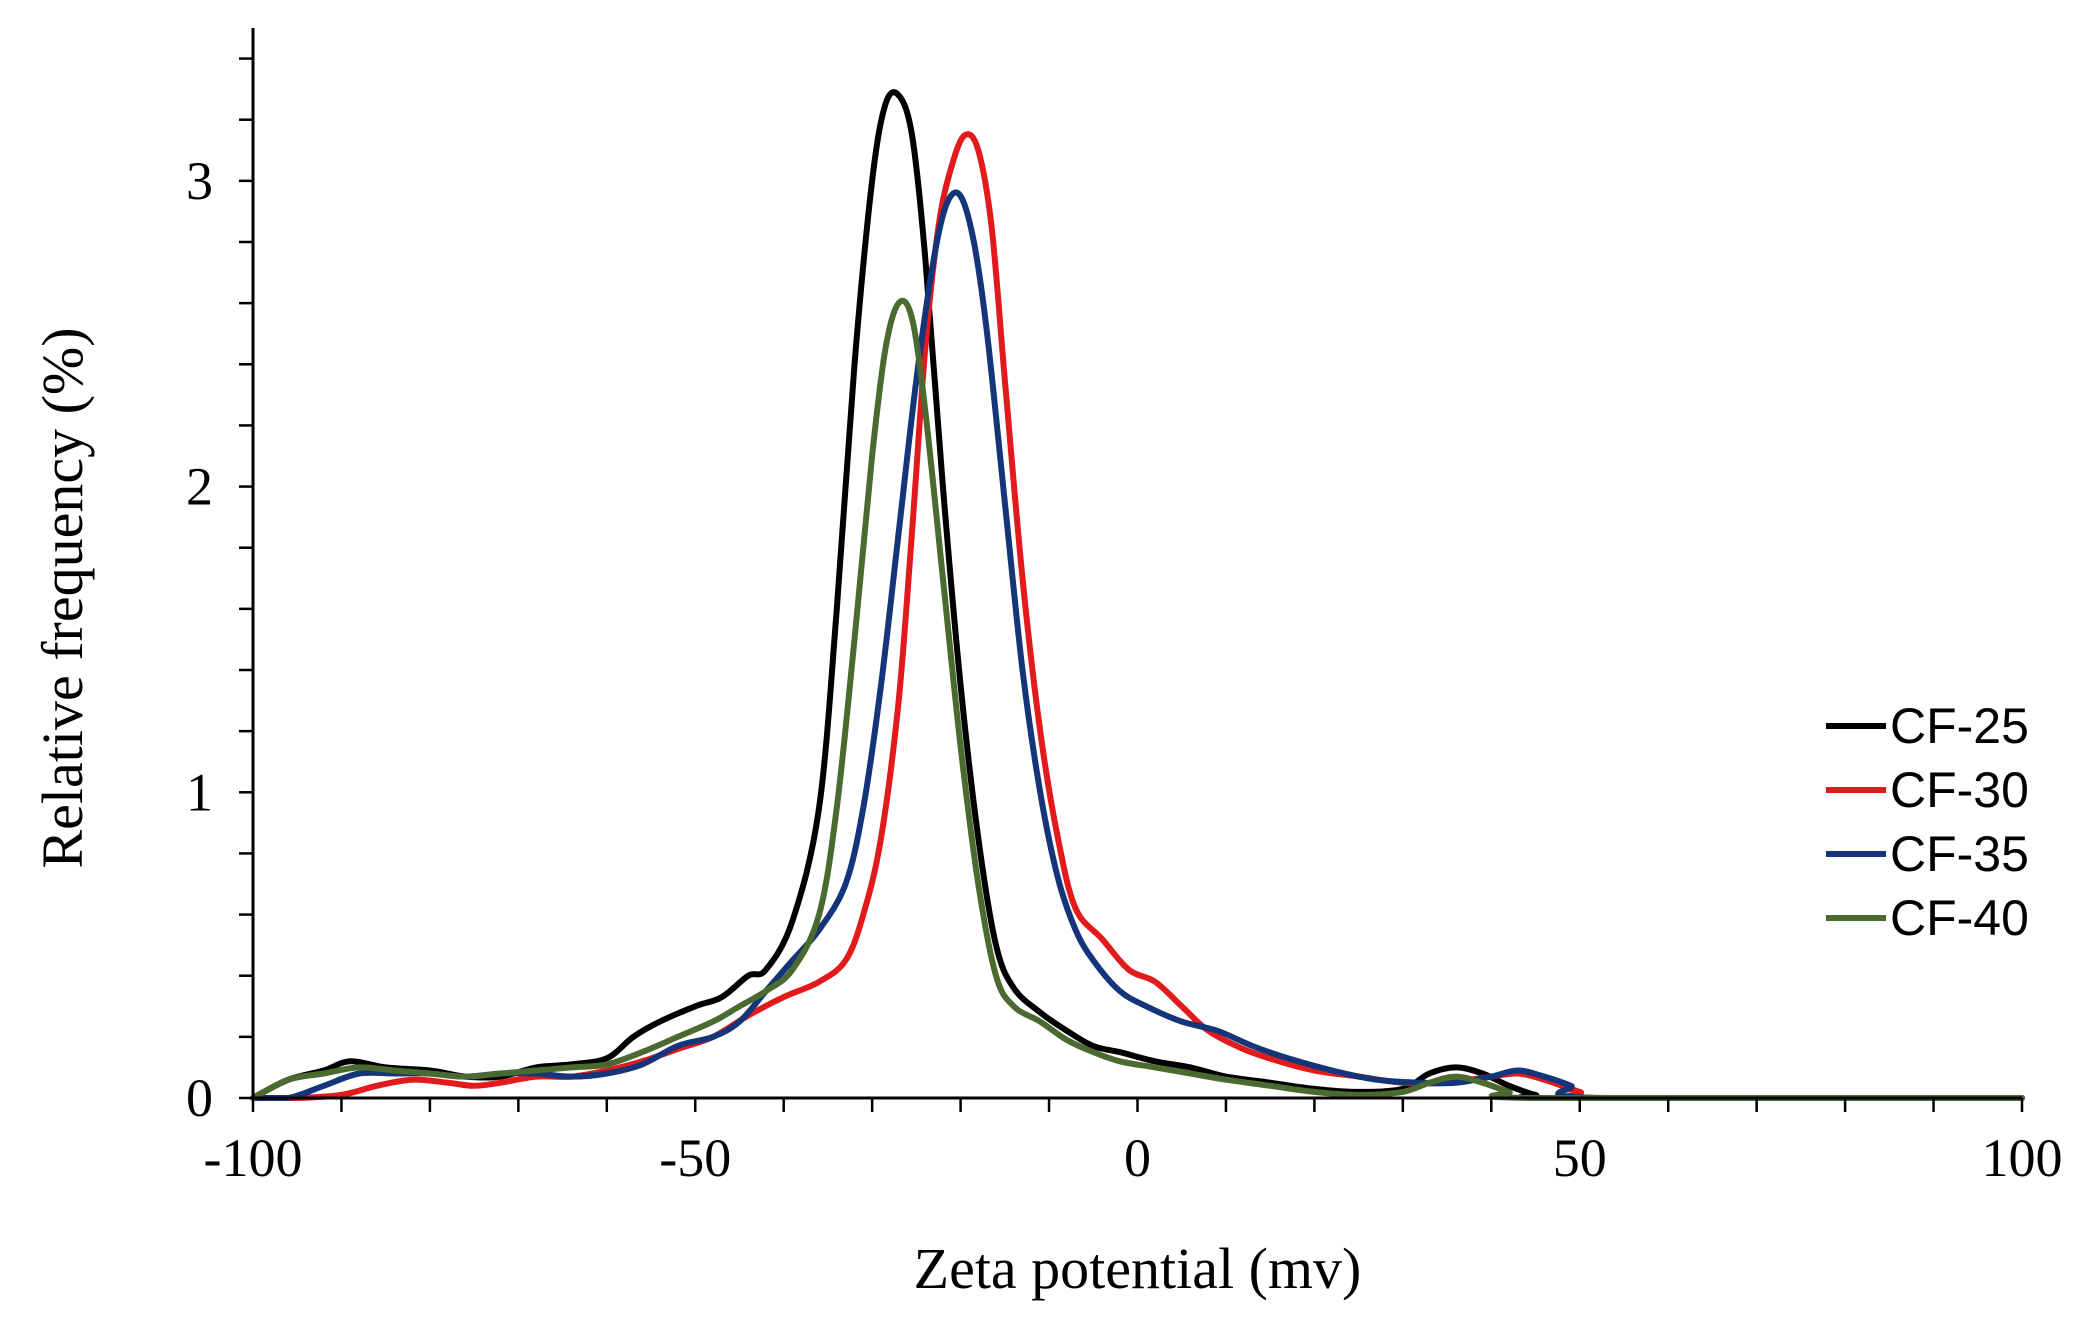 This screenshot has height=1332, width=2092. I want to click on x-ticks: -100 -50 0 50 100, so click(1133, 1143).